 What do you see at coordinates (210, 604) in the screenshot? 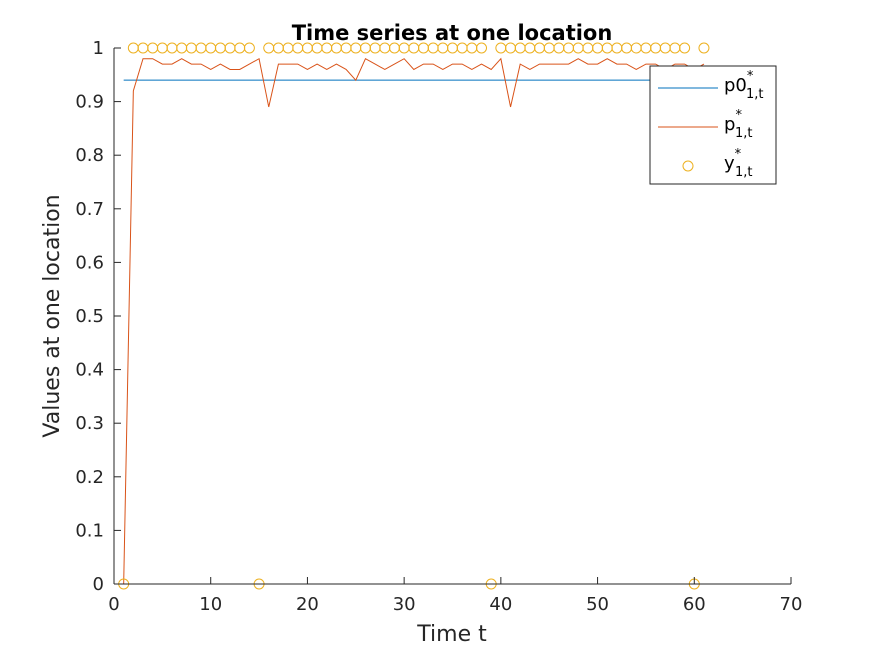
I see `x-tick-label: 10` at bounding box center [210, 604].